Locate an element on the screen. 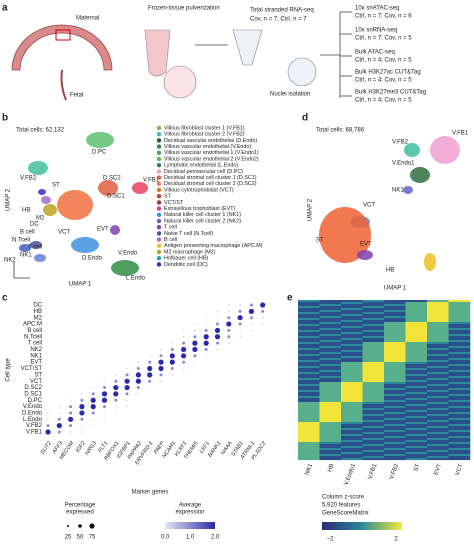 Image resolution: width=474 pixels, height=548 pixels. row-label: NK2 is located at coordinates (36, 350).